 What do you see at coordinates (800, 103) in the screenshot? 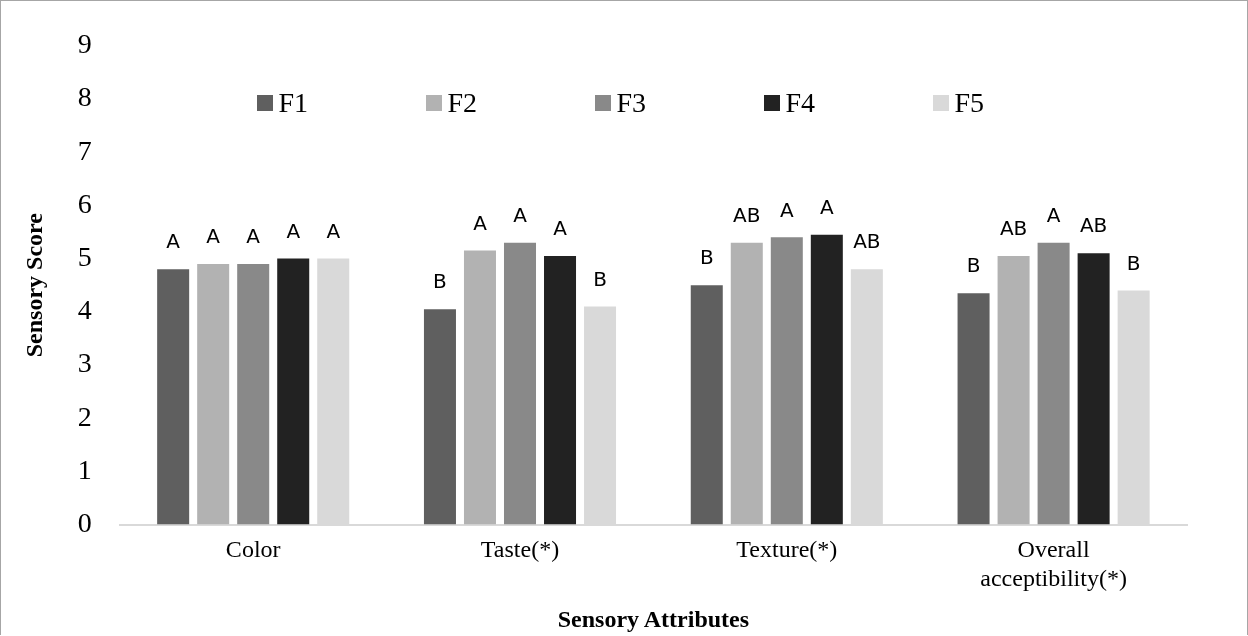
I see `legend-label: F4` at bounding box center [800, 103].